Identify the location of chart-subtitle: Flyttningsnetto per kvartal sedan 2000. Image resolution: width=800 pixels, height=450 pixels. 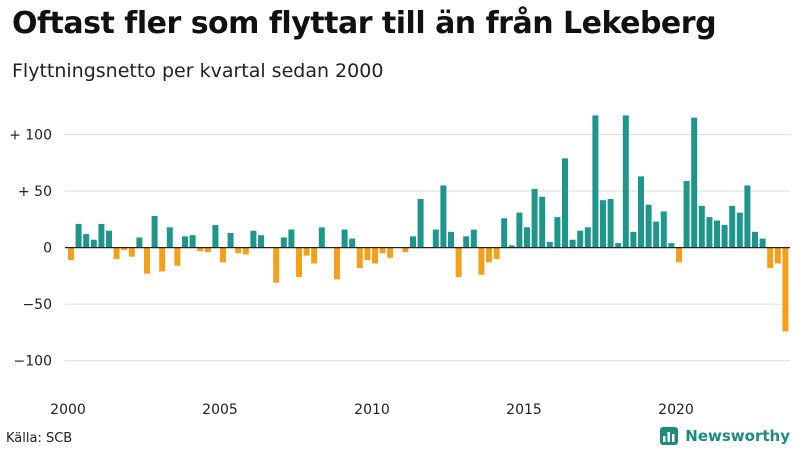
(198, 71).